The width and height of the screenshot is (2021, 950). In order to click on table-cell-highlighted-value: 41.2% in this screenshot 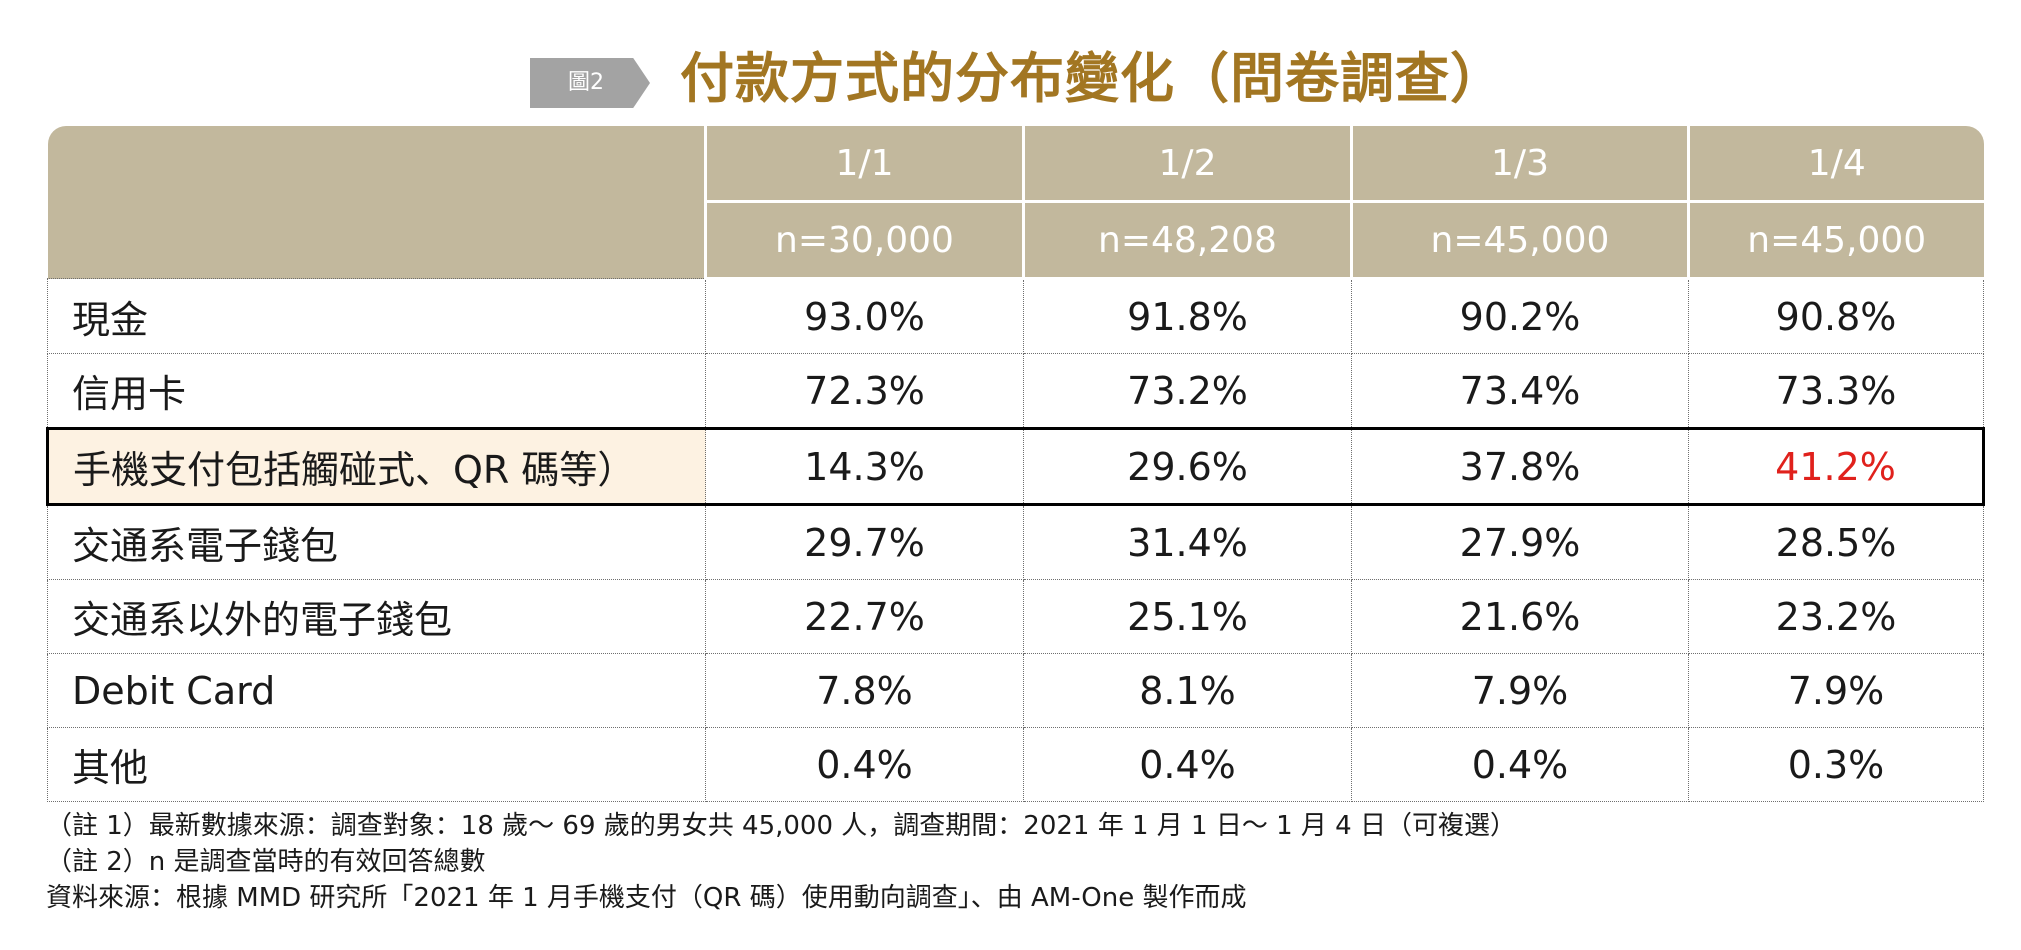, I will do `click(1836, 466)`.